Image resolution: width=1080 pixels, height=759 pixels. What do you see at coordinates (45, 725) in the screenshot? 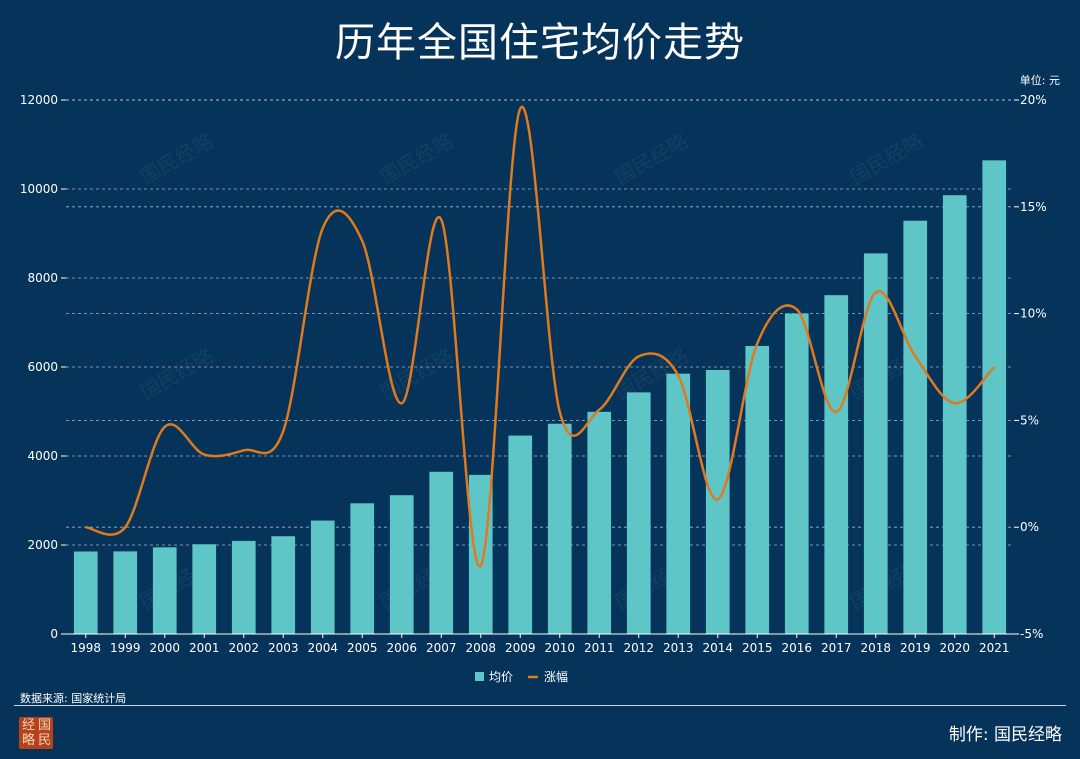
I see `stamp-char: 国` at bounding box center [45, 725].